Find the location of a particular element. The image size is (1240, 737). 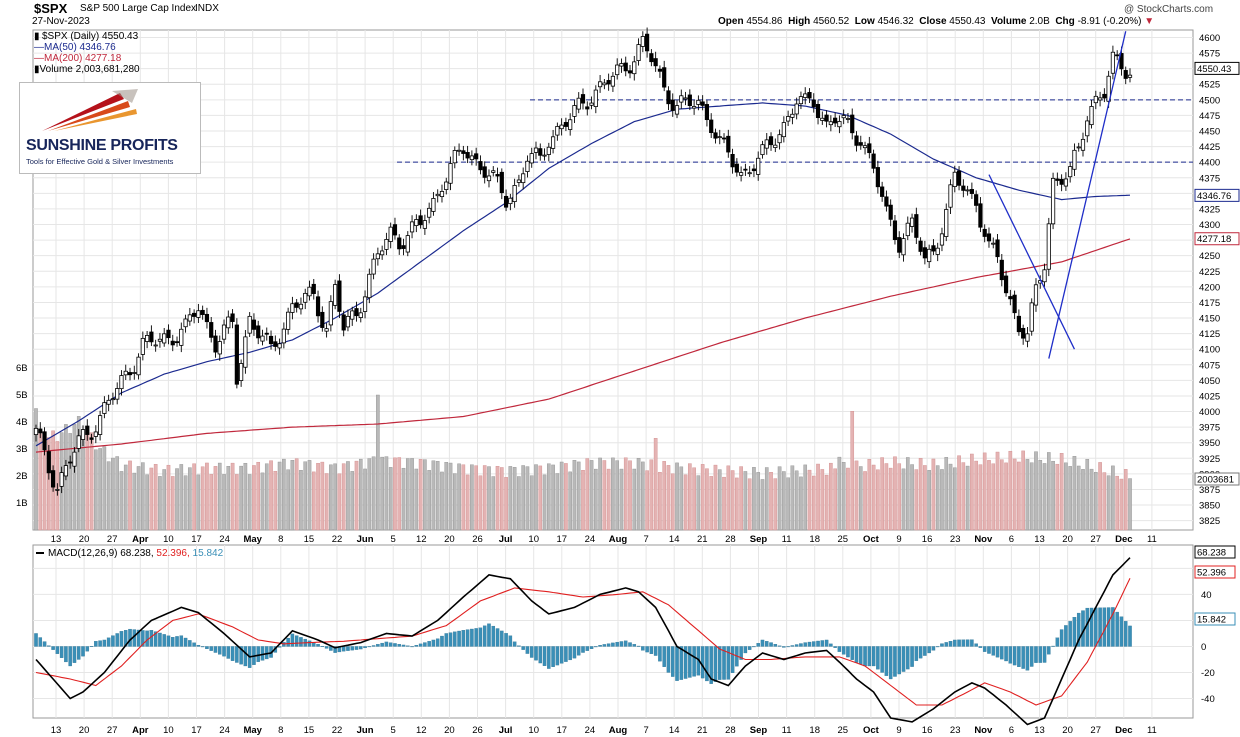

line-icon: — is located at coordinates (39, 47).